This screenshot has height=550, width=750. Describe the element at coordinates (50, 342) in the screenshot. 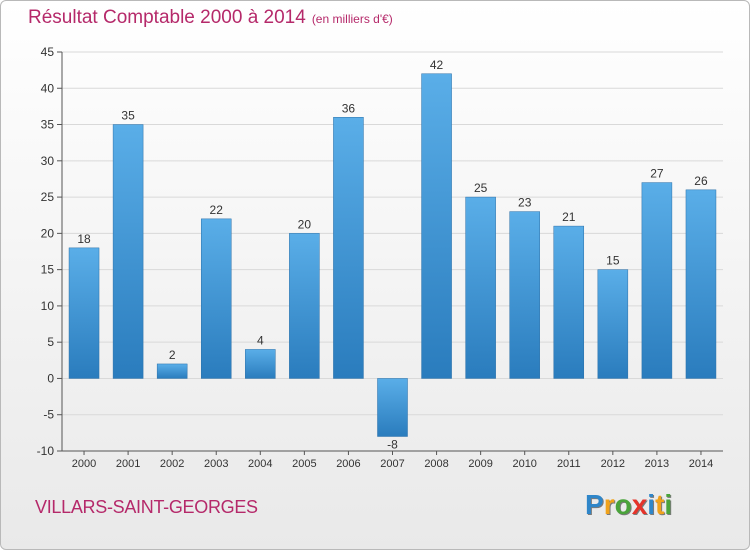

I see `y-tick-label: 5` at that location.